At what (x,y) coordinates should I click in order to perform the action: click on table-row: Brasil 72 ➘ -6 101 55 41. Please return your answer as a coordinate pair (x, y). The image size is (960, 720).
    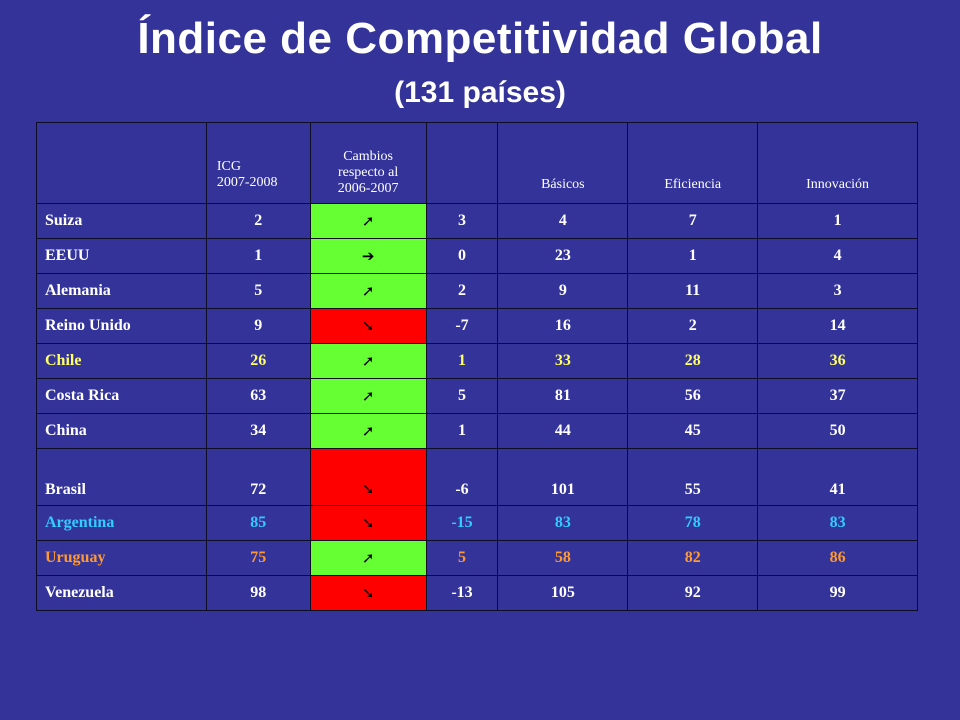
    Looking at the image, I should click on (477, 477).